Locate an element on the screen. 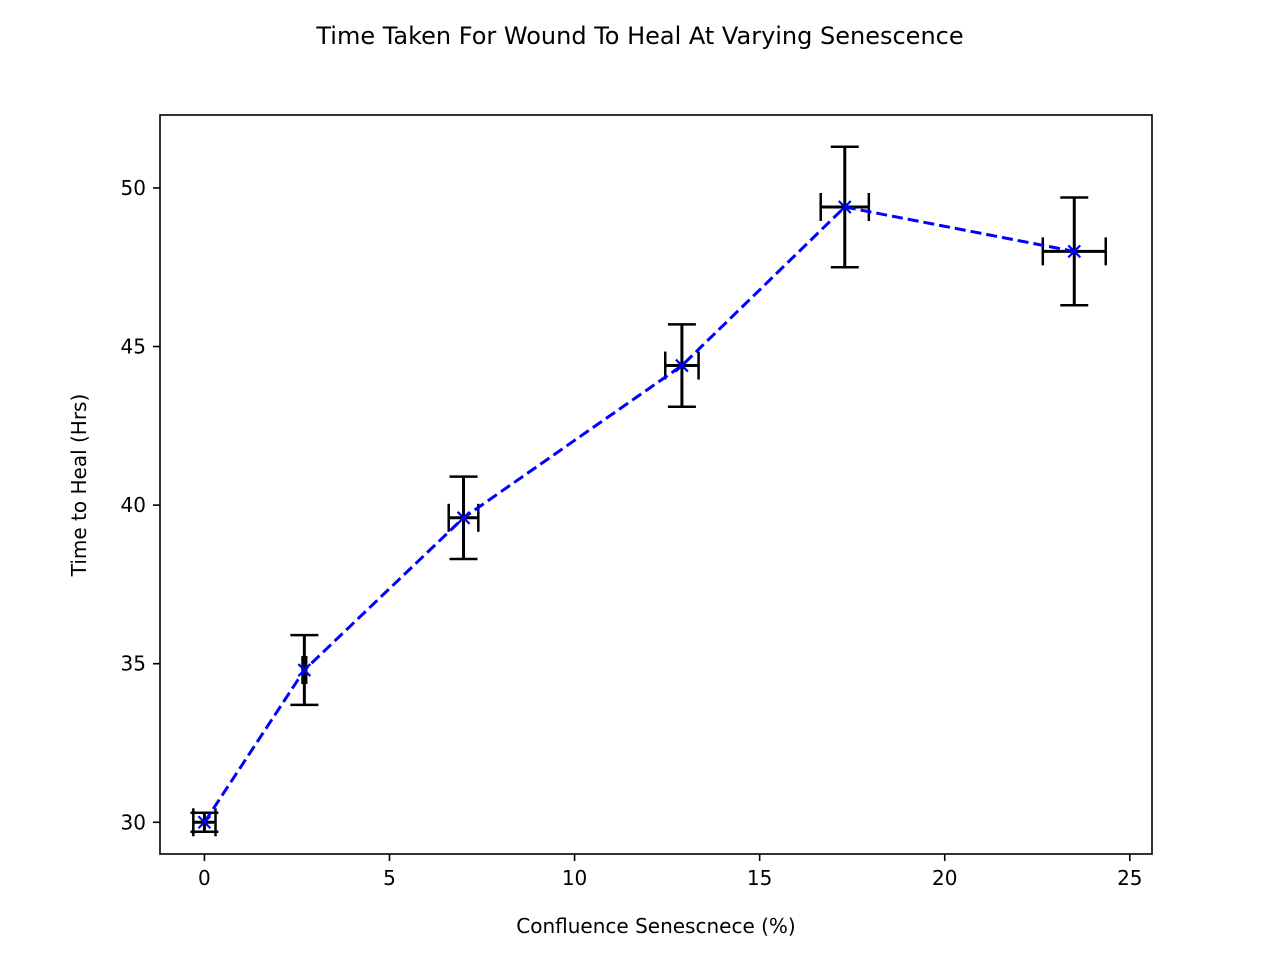 The width and height of the screenshot is (1280, 964). y-tick-label-4: 50 is located at coordinates (133, 188).